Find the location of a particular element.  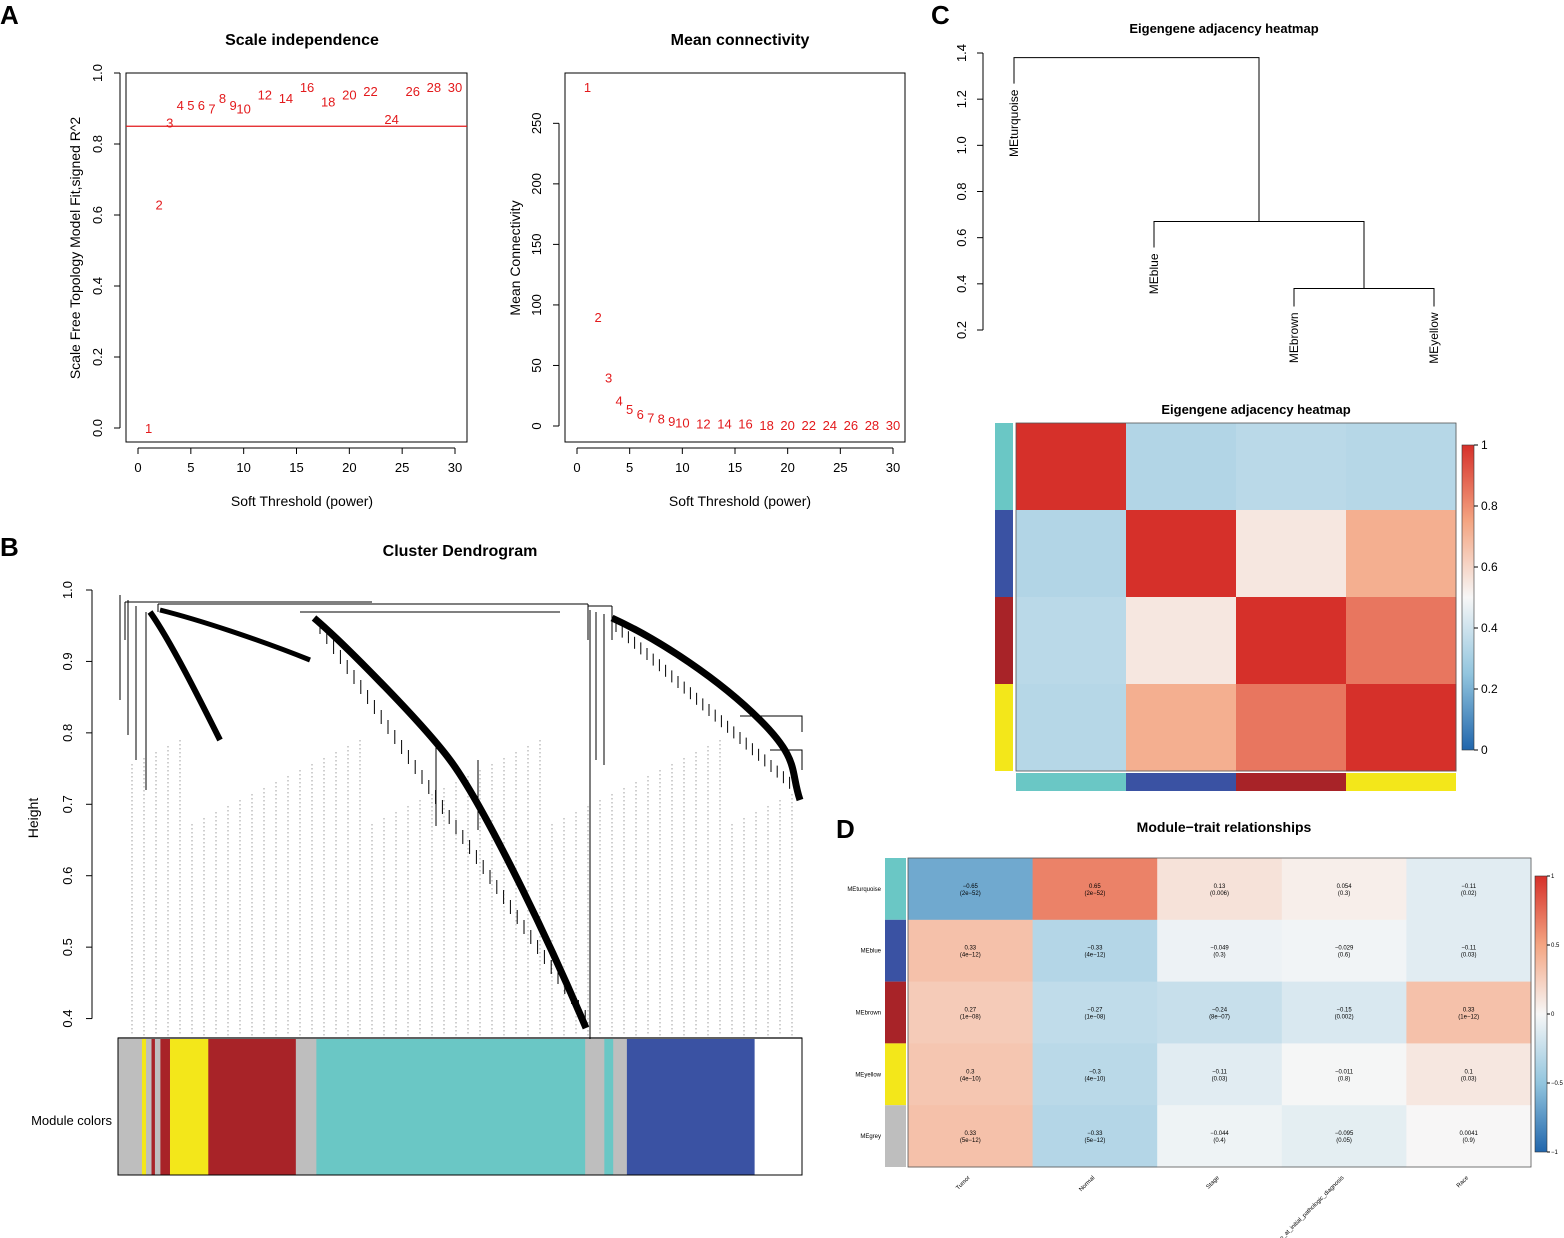

module-trait-cell-pvalue: (0.03) is located at coordinates (1220, 1079).